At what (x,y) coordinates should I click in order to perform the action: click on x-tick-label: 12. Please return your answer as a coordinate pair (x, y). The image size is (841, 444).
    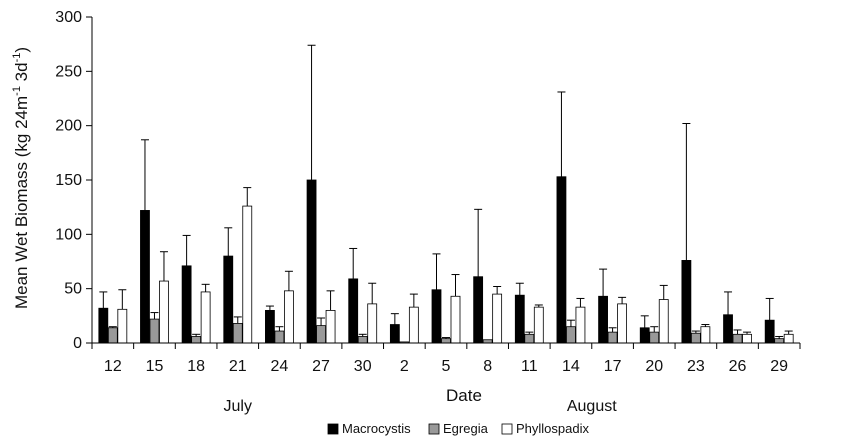
    Looking at the image, I should click on (113, 366).